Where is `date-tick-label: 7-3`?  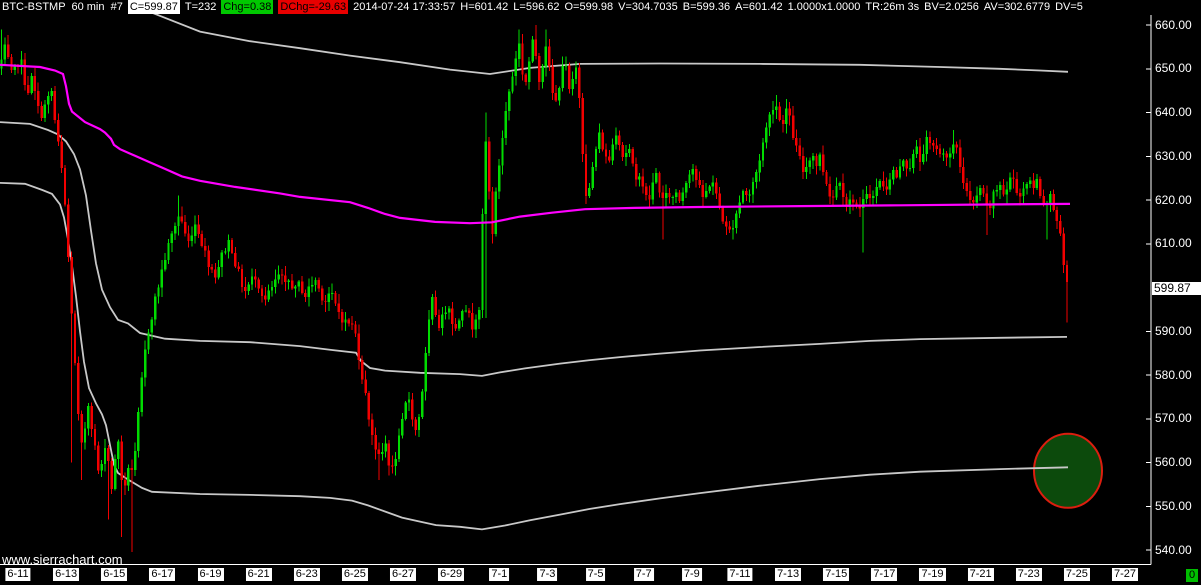
date-tick-label: 7-3 is located at coordinates (547, 574).